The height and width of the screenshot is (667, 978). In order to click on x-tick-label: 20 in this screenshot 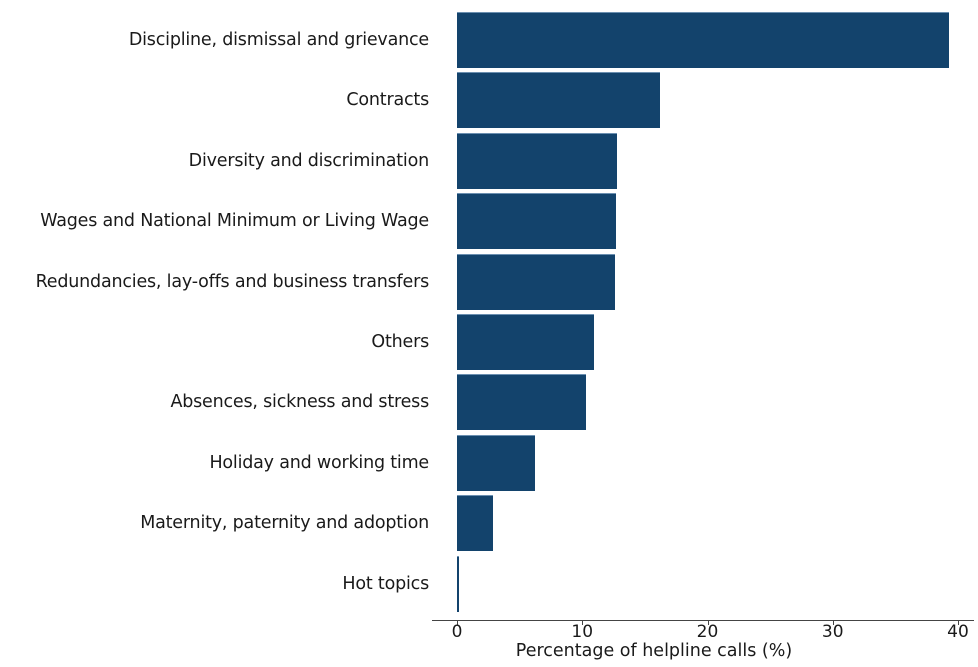, I will do `click(707, 632)`.